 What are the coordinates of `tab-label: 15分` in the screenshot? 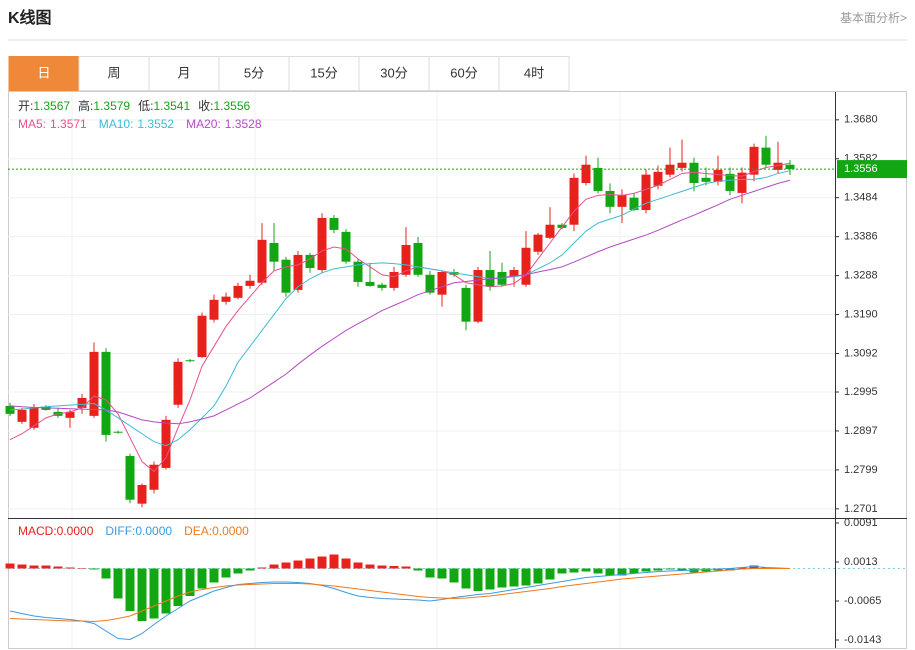 It's located at (323, 72).